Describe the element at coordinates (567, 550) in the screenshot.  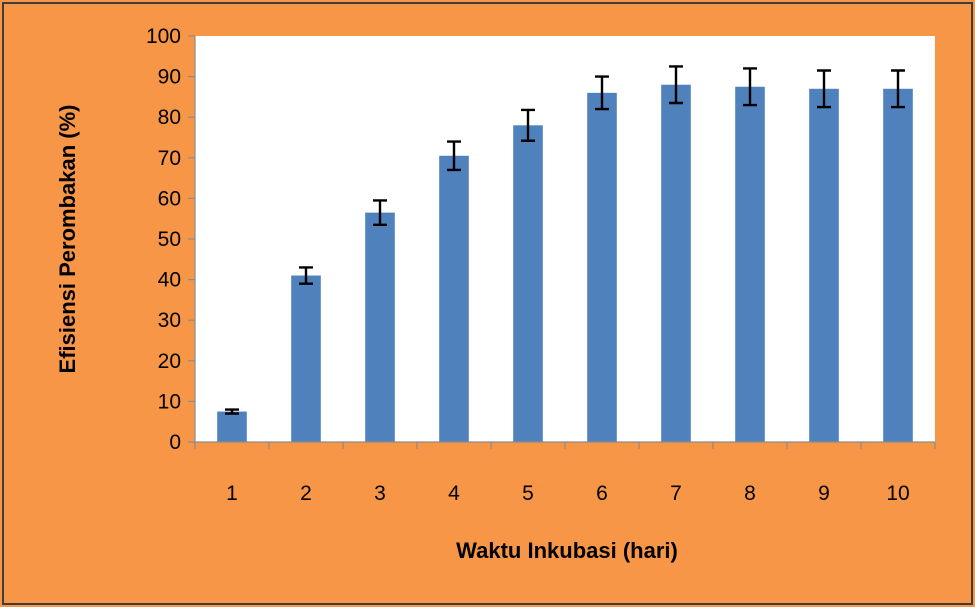
I see `x-axis-title: Waktu Inkubasi (hari)` at that location.